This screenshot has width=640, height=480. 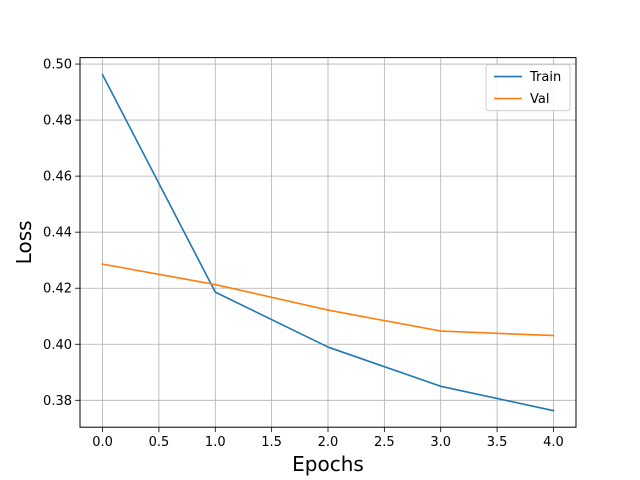 I want to click on y-tick-label: 0.48, so click(x=57, y=121).